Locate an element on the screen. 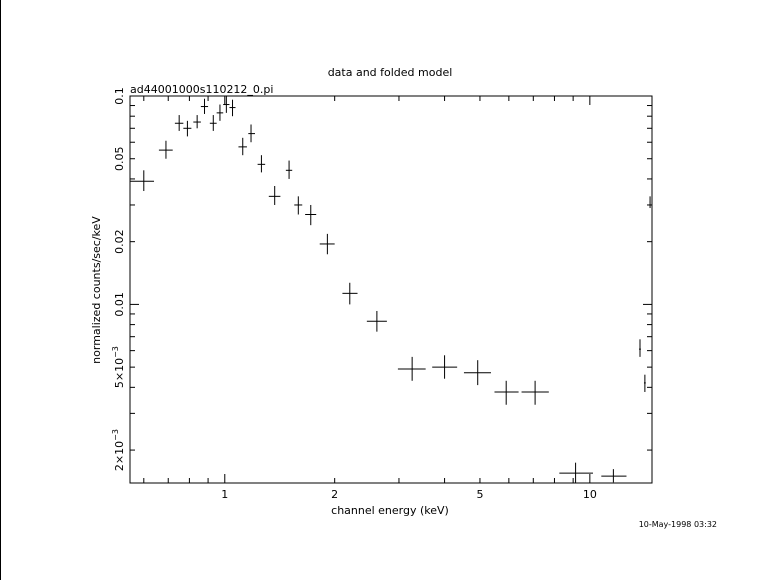 This screenshot has width=781, height=580. y-tick-label: 2×10−3 is located at coordinates (118, 450).